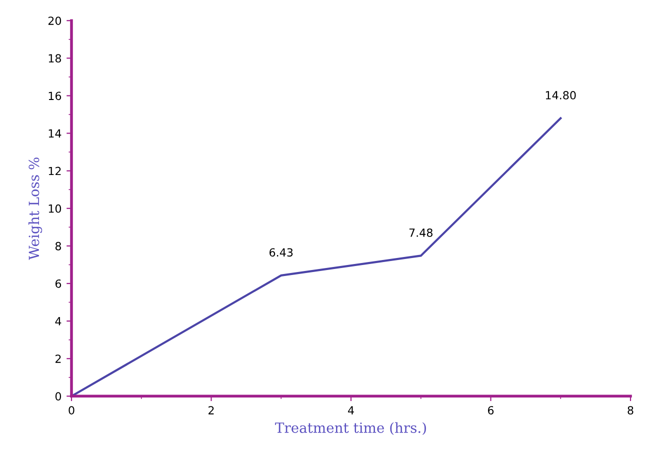  What do you see at coordinates (55, 20) in the screenshot?
I see `y-tick-label: 20` at bounding box center [55, 20].